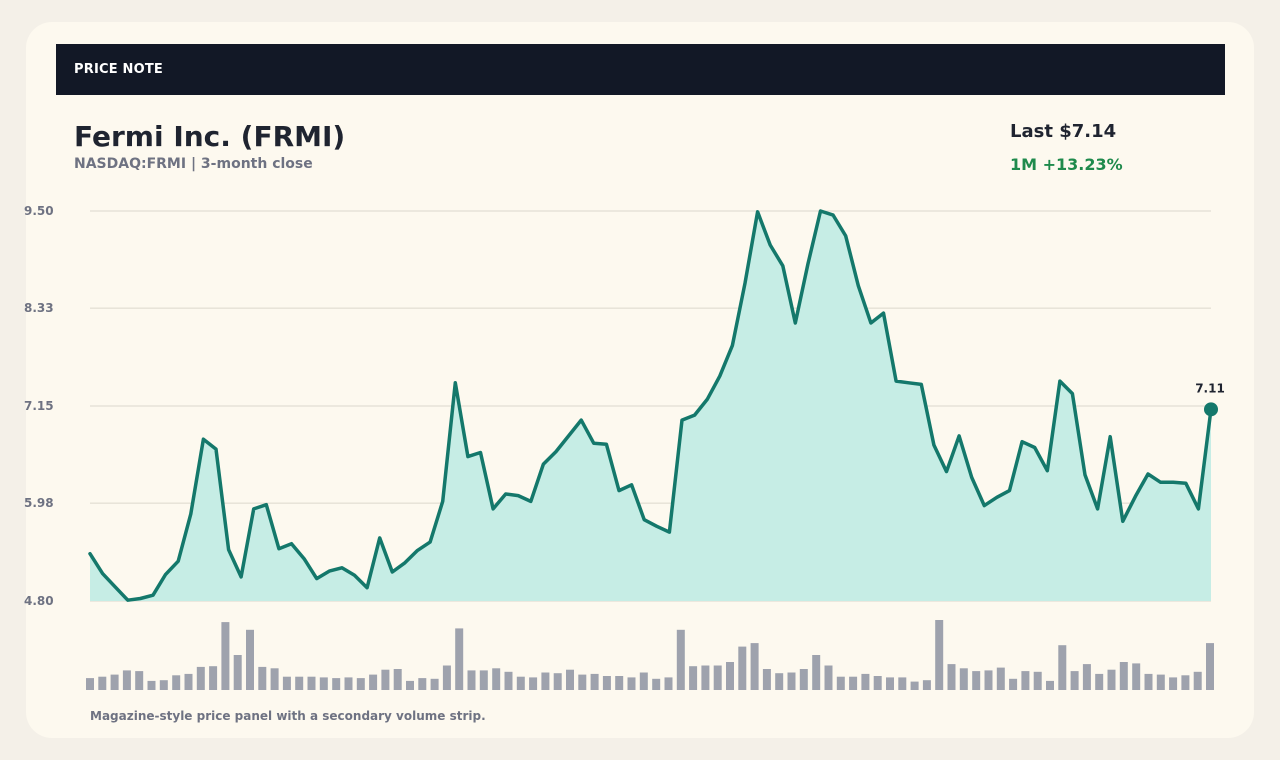 The height and width of the screenshot is (760, 1280). Describe the element at coordinates (1211, 409) in the screenshot. I see `last-price-marker` at that location.